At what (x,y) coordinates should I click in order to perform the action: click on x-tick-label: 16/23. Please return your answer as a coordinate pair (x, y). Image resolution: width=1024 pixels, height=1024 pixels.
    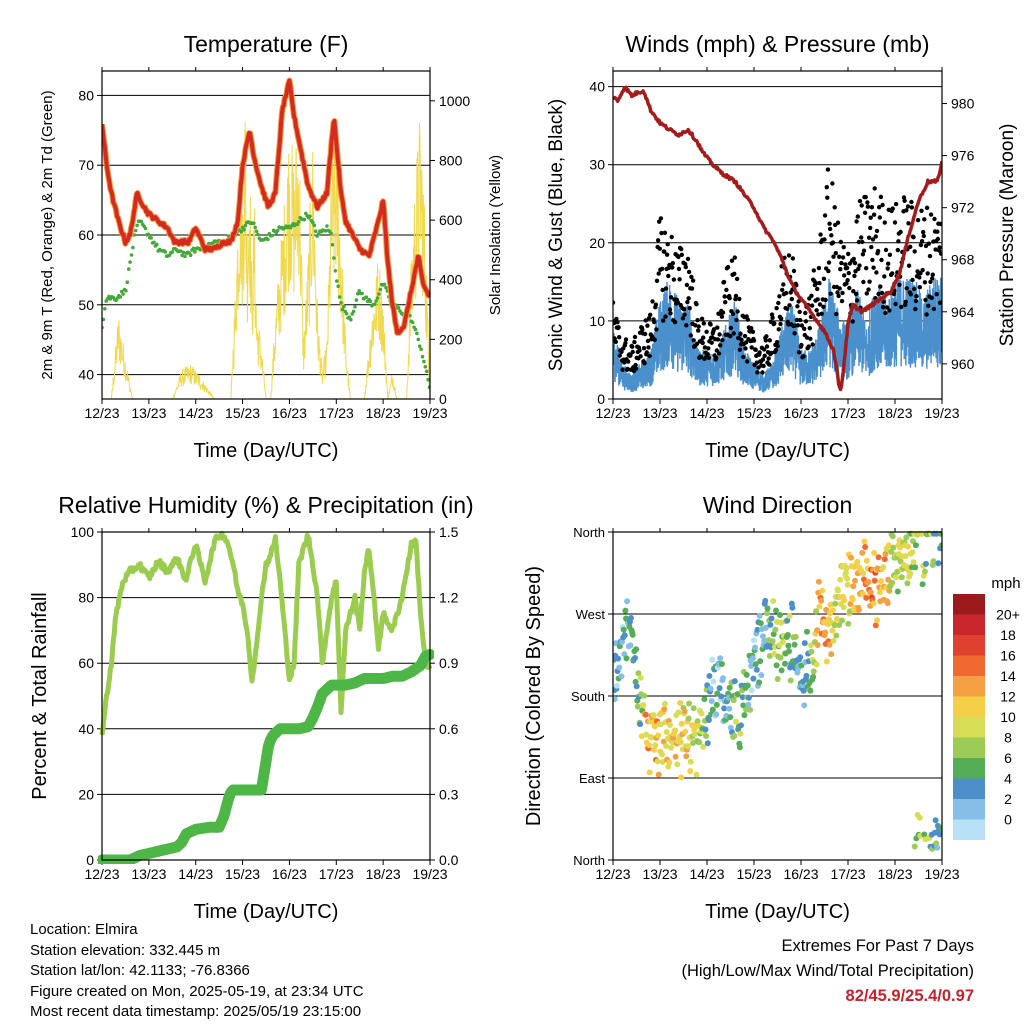
    Looking at the image, I should click on (800, 413).